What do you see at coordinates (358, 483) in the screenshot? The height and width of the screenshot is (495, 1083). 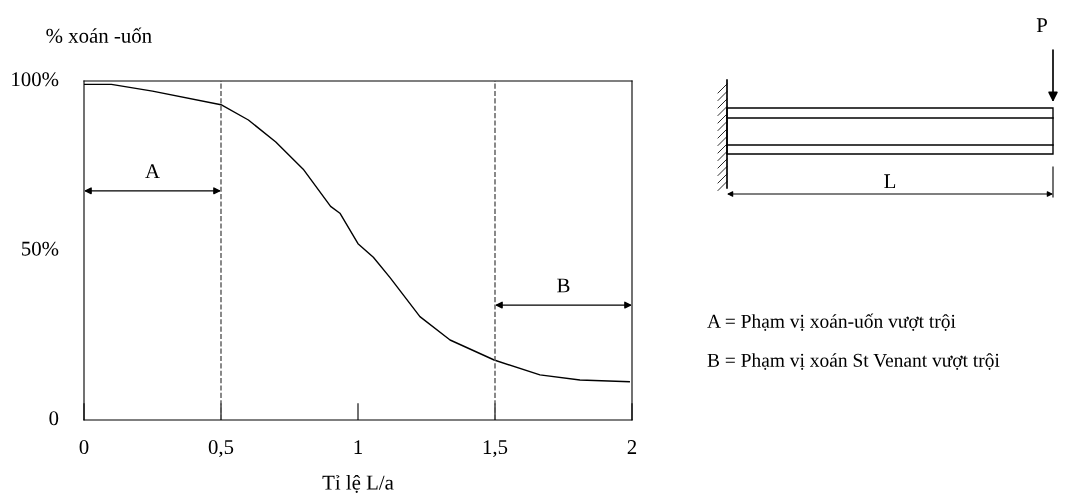 I see `x-axis-title: Tỉ lệ L/a` at bounding box center [358, 483].